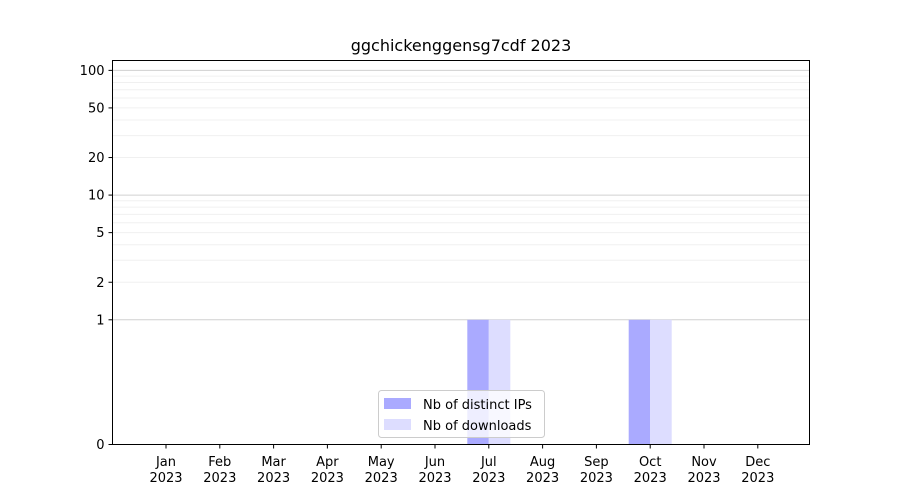 The image size is (900, 500). Describe the element at coordinates (704, 462) in the screenshot. I see `x-tick-label-month: Nov` at that location.